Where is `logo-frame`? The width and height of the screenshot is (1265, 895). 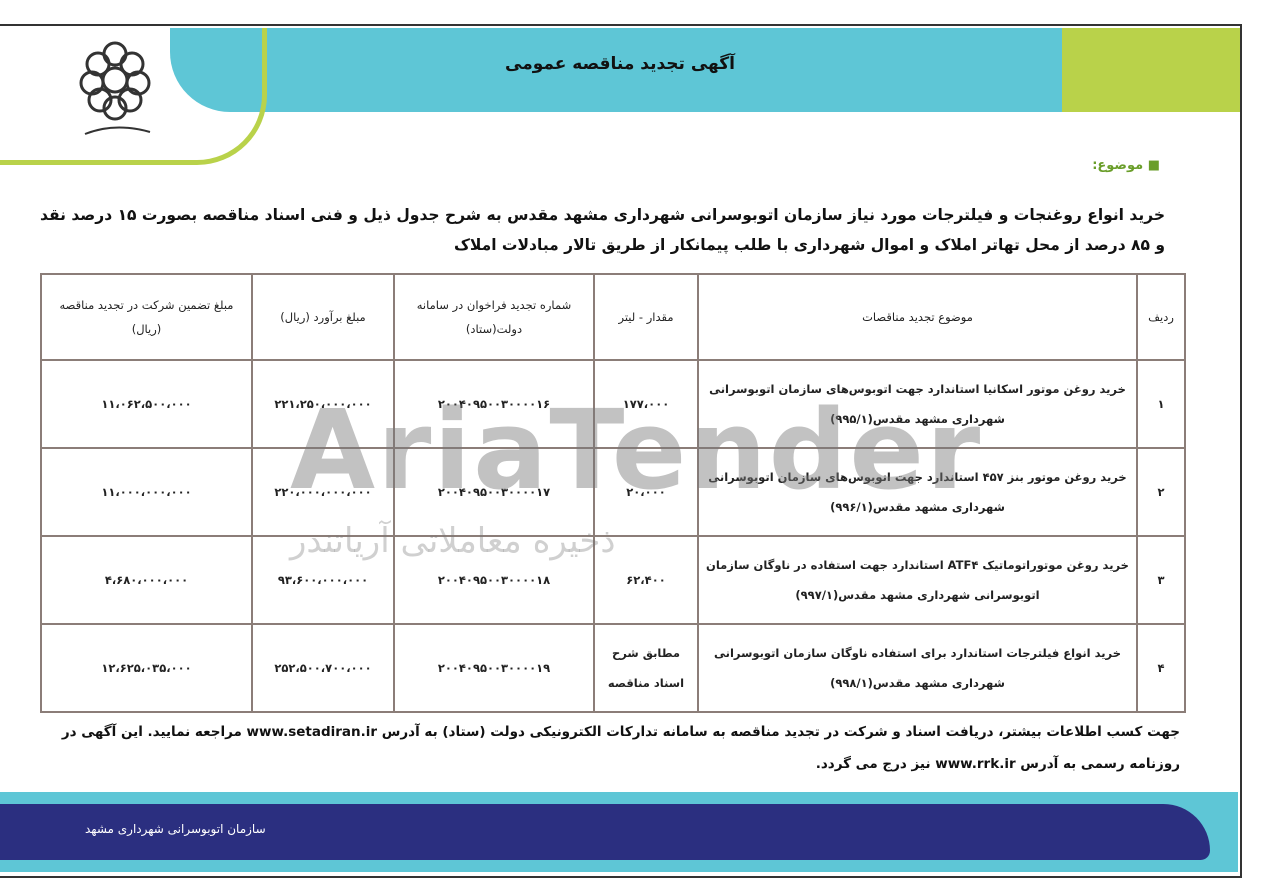
logo-frame is located at coordinates (133, 96).